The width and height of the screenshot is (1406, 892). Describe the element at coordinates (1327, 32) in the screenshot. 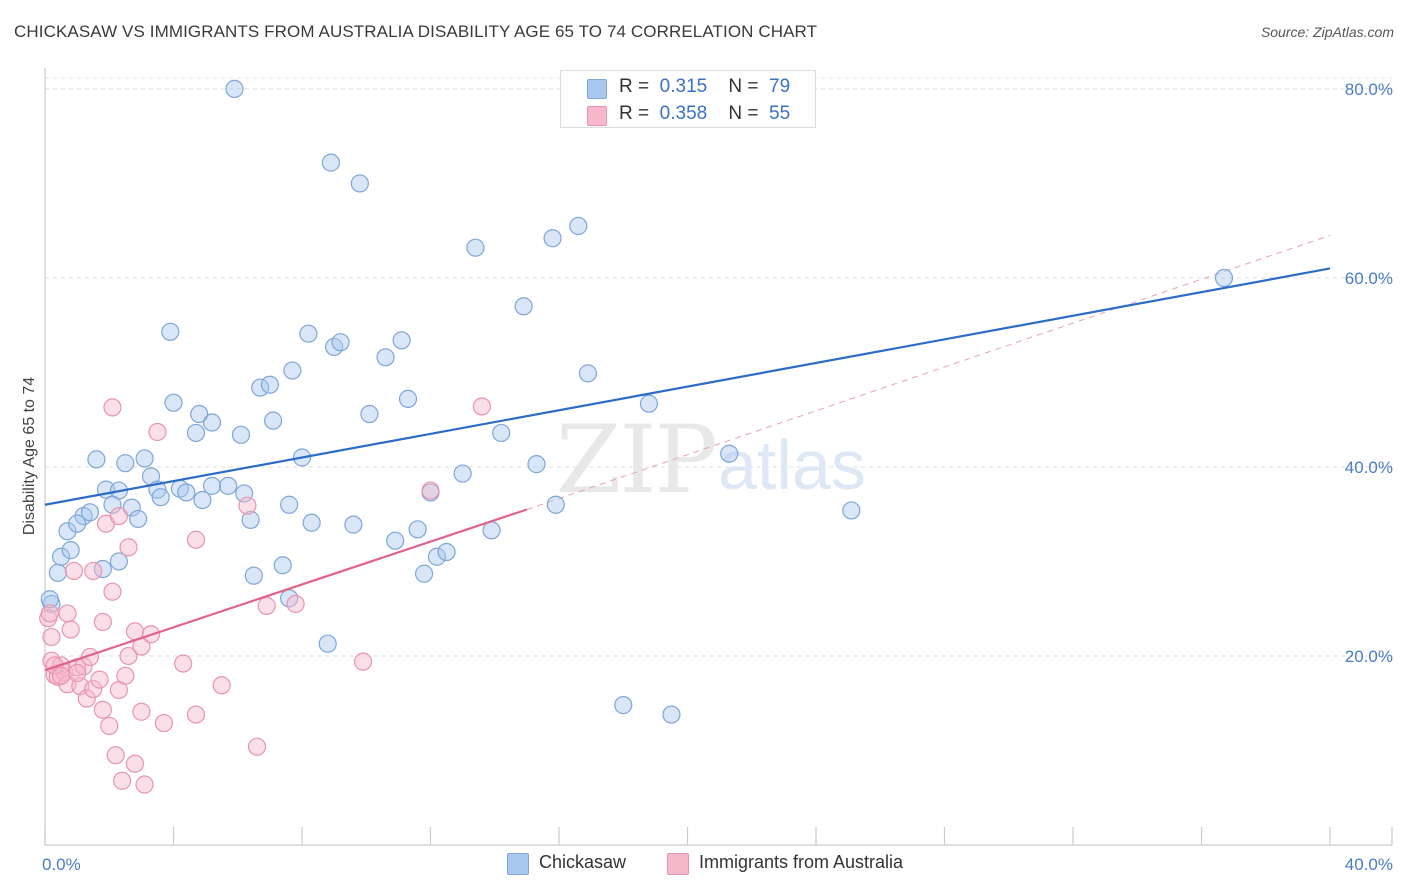

I see `source-credit: Source: ZipAtlas.com` at that location.